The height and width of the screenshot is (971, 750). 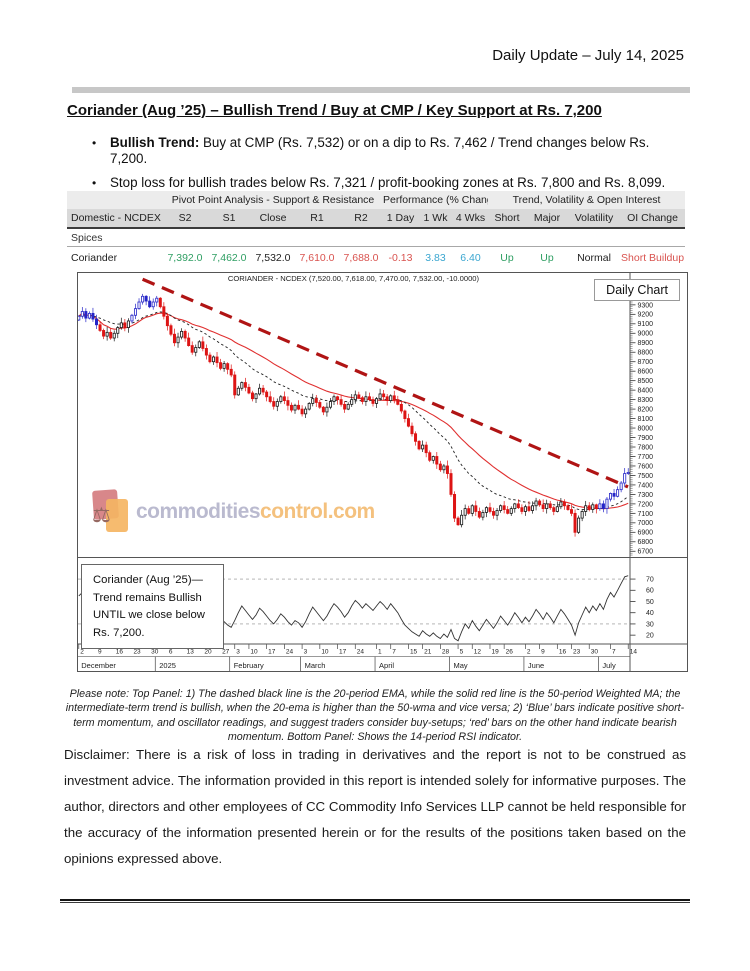 What do you see at coordinates (650, 579) in the screenshot?
I see `svg-text: 70` at bounding box center [650, 579].